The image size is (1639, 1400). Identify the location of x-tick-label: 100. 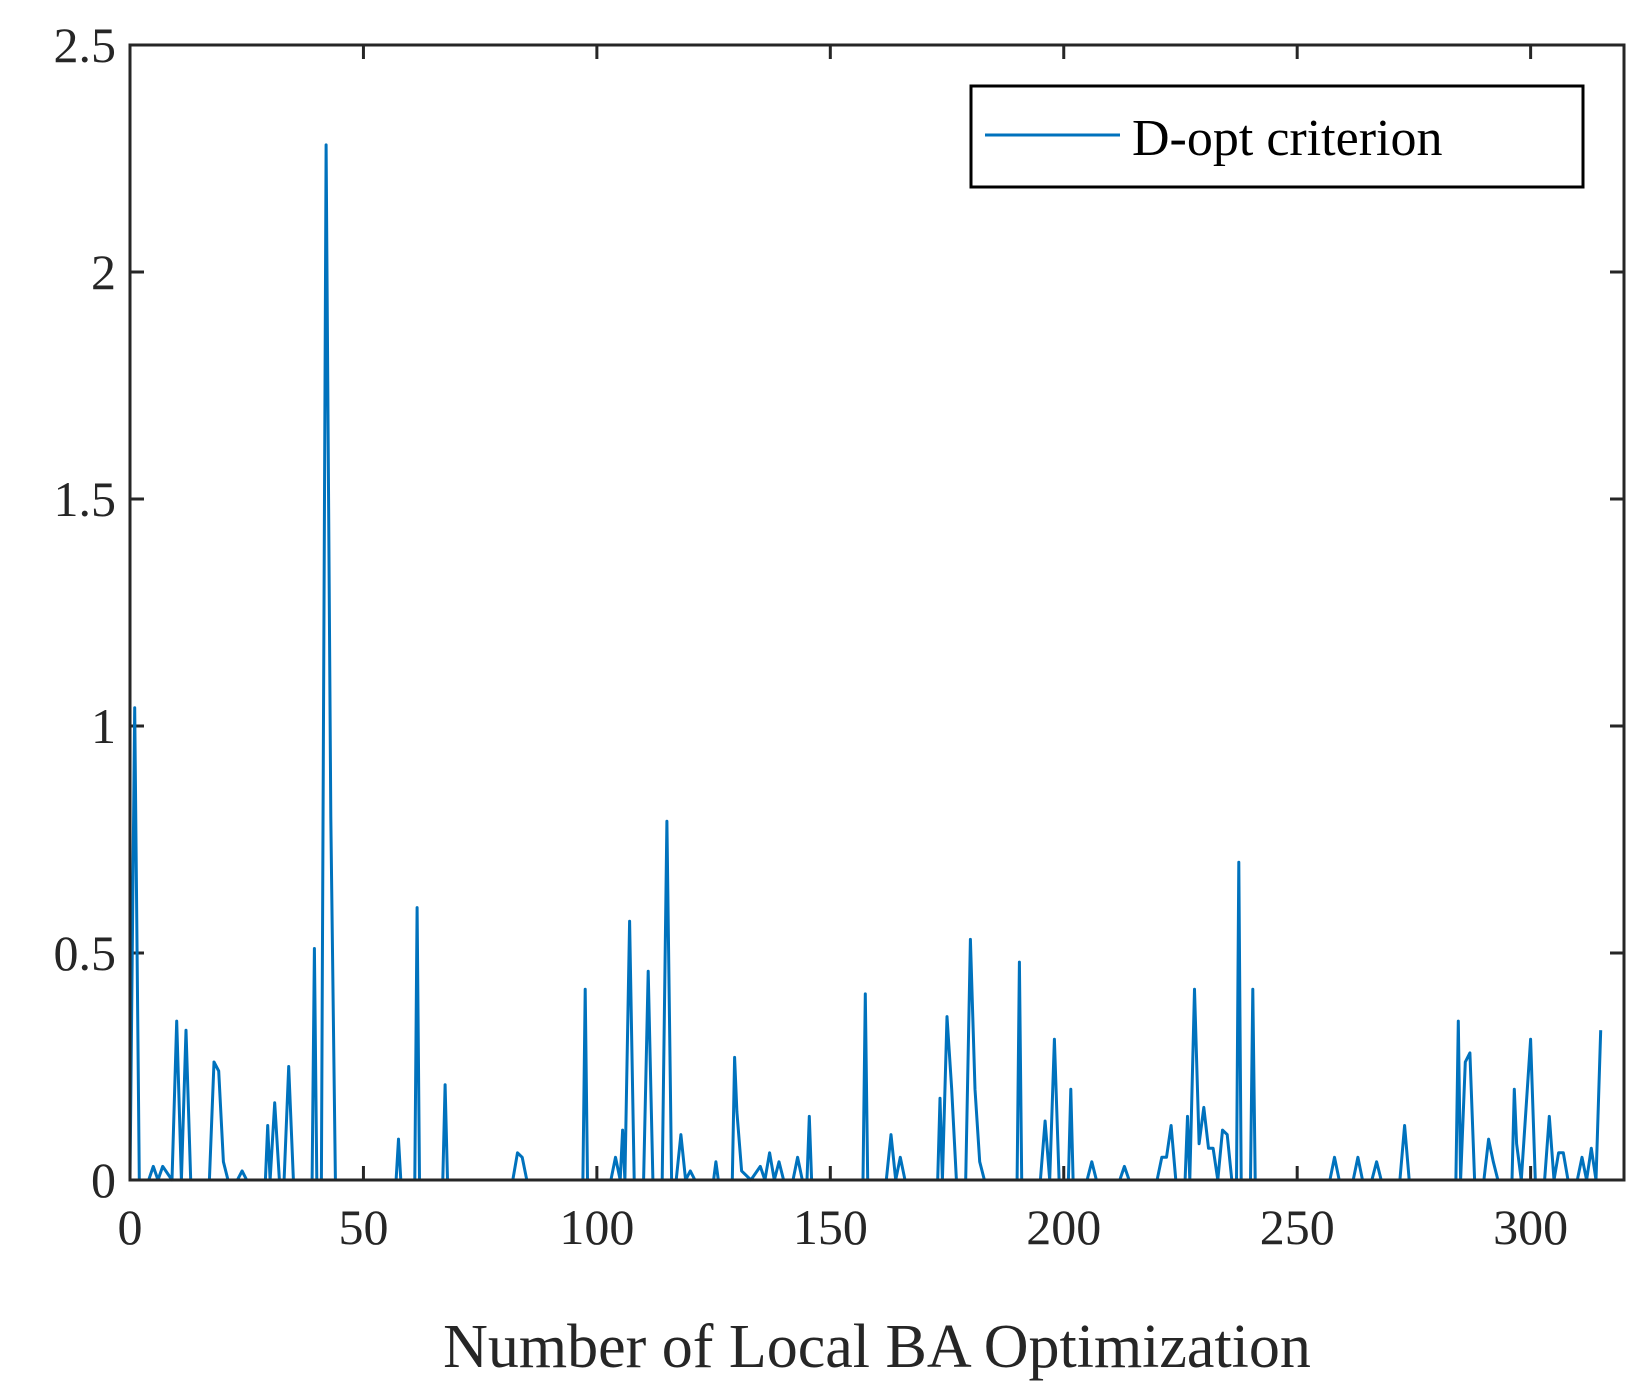
(596, 1227).